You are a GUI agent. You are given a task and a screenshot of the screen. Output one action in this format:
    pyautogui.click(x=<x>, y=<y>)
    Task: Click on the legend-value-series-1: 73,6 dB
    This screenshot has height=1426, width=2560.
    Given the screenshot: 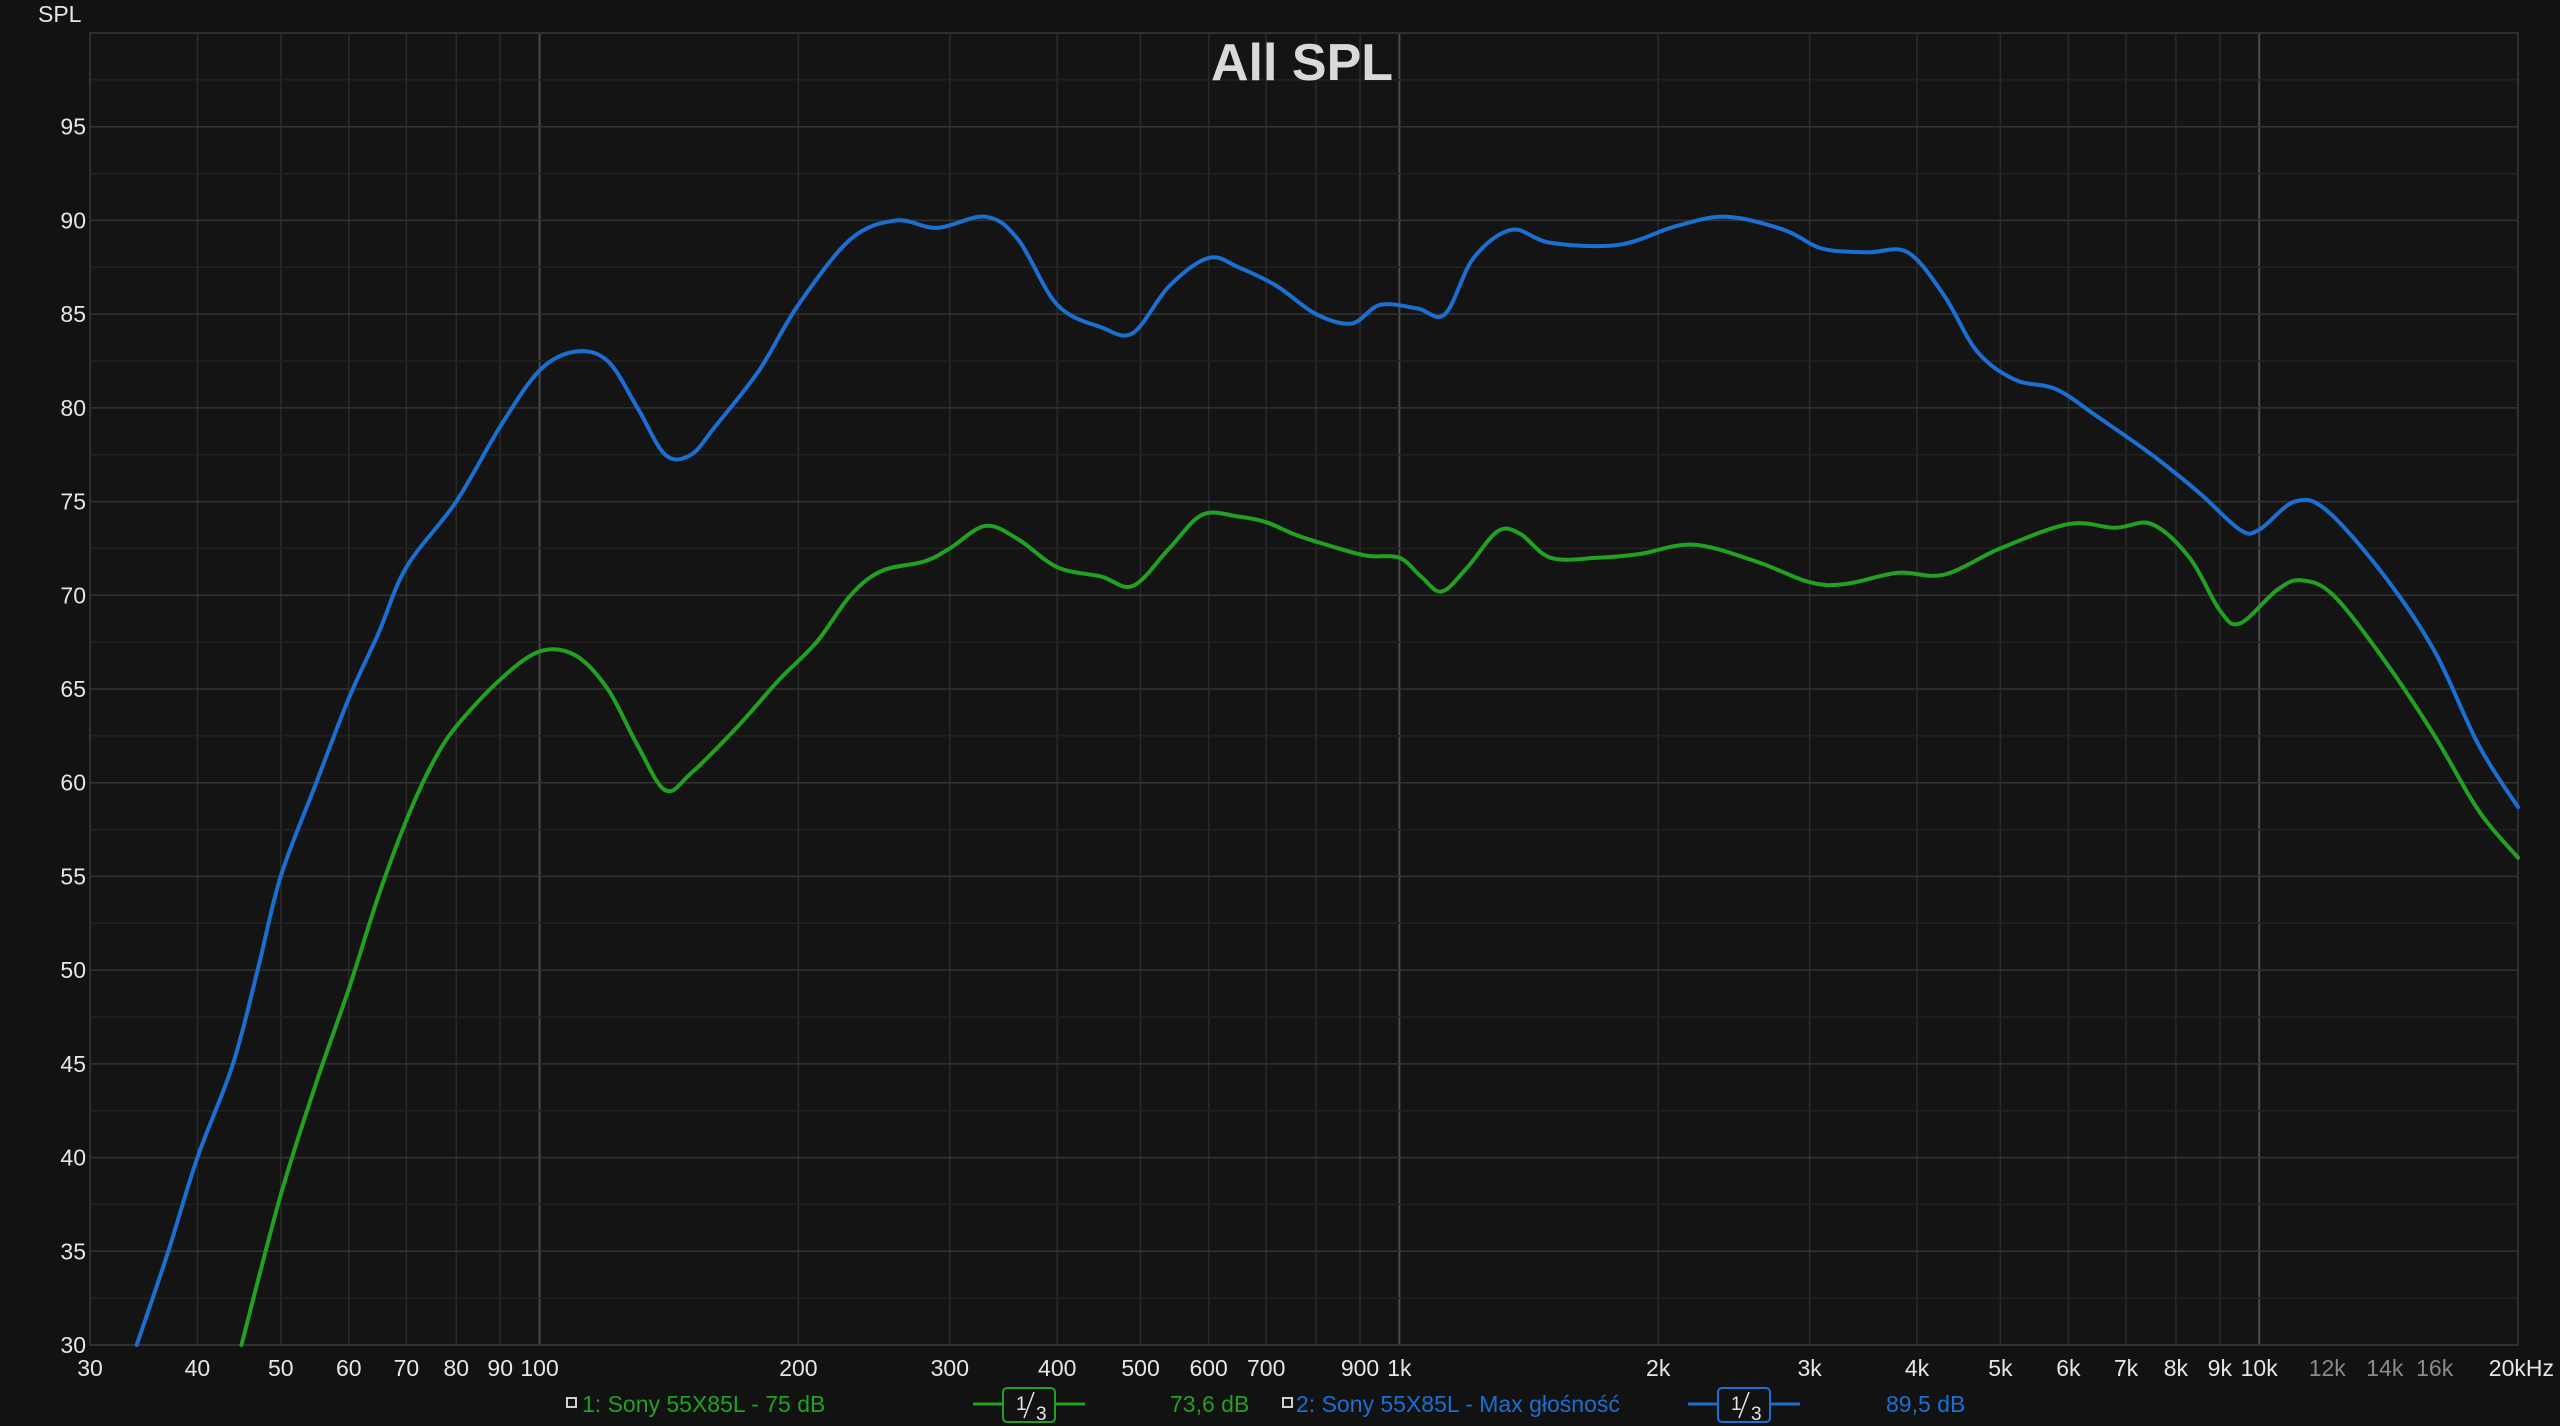 What is the action you would take?
    pyautogui.click(x=1209, y=1404)
    